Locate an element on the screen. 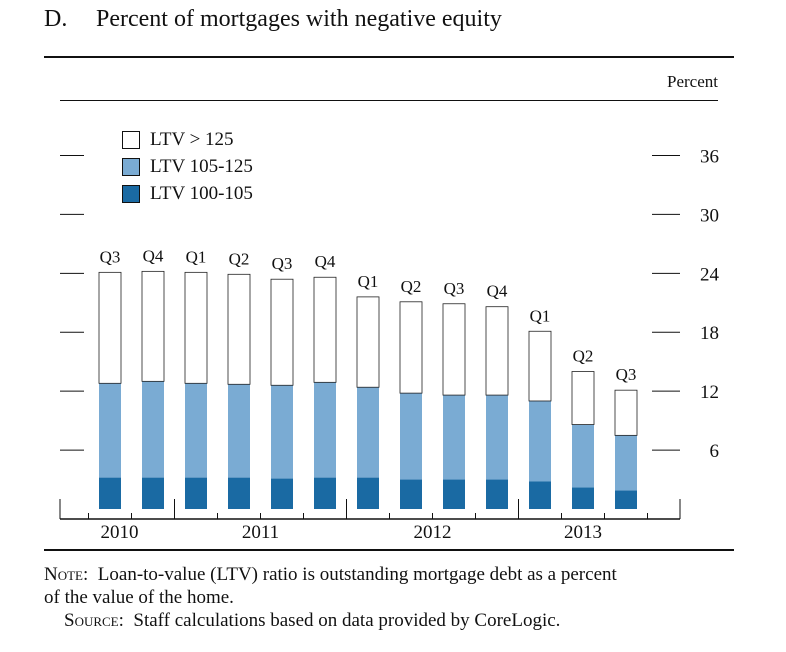 The height and width of the screenshot is (652, 786). subtitle-rule is located at coordinates (389, 100).